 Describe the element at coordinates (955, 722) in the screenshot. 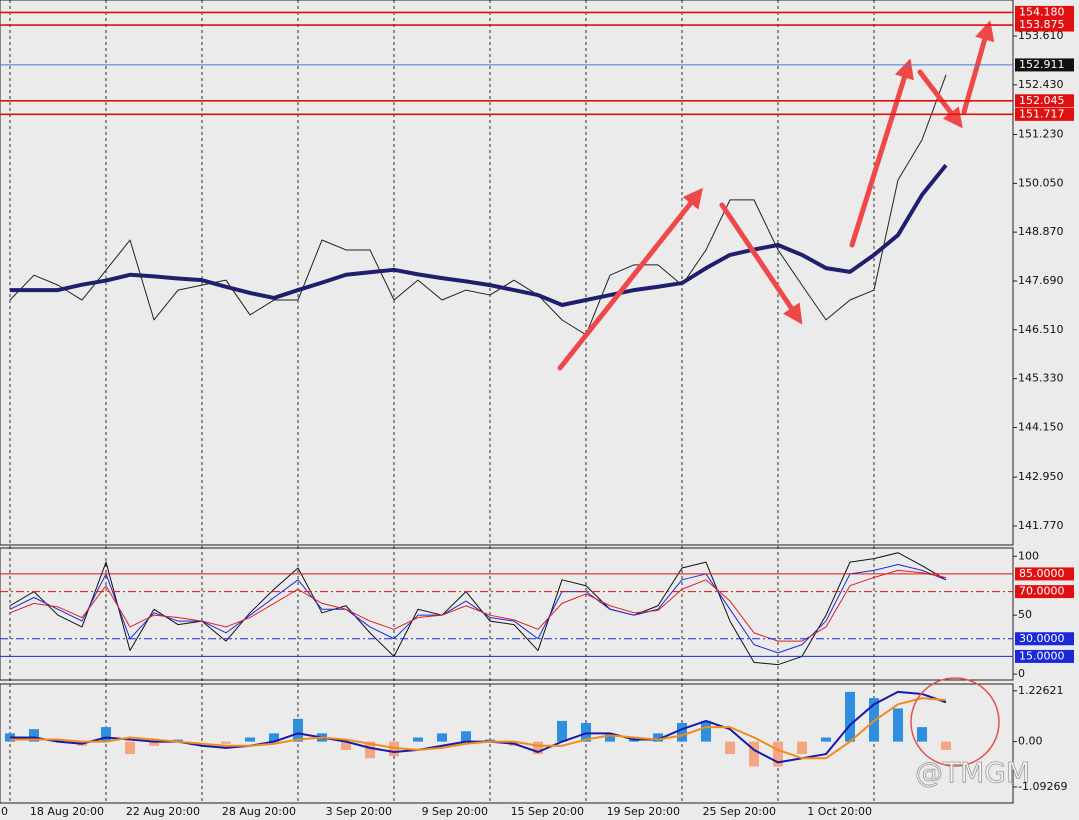

I see `highlight-circle` at that location.